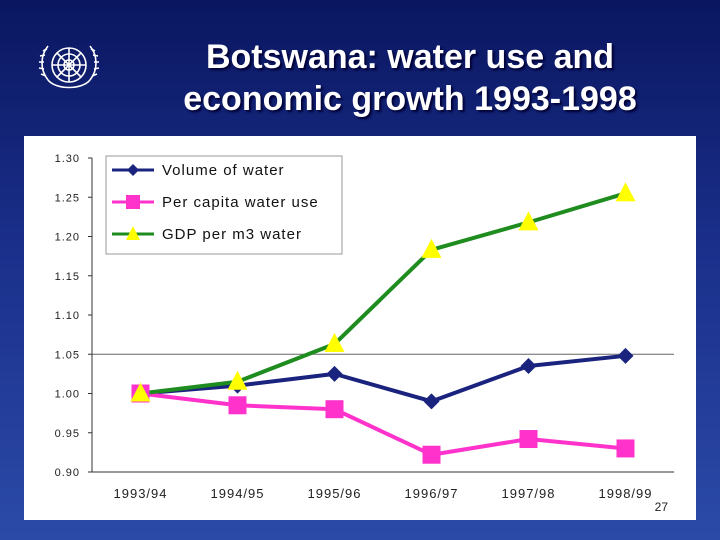 This screenshot has width=720, height=540. I want to click on title-line-2: economic growth 1993-1998, so click(410, 99).